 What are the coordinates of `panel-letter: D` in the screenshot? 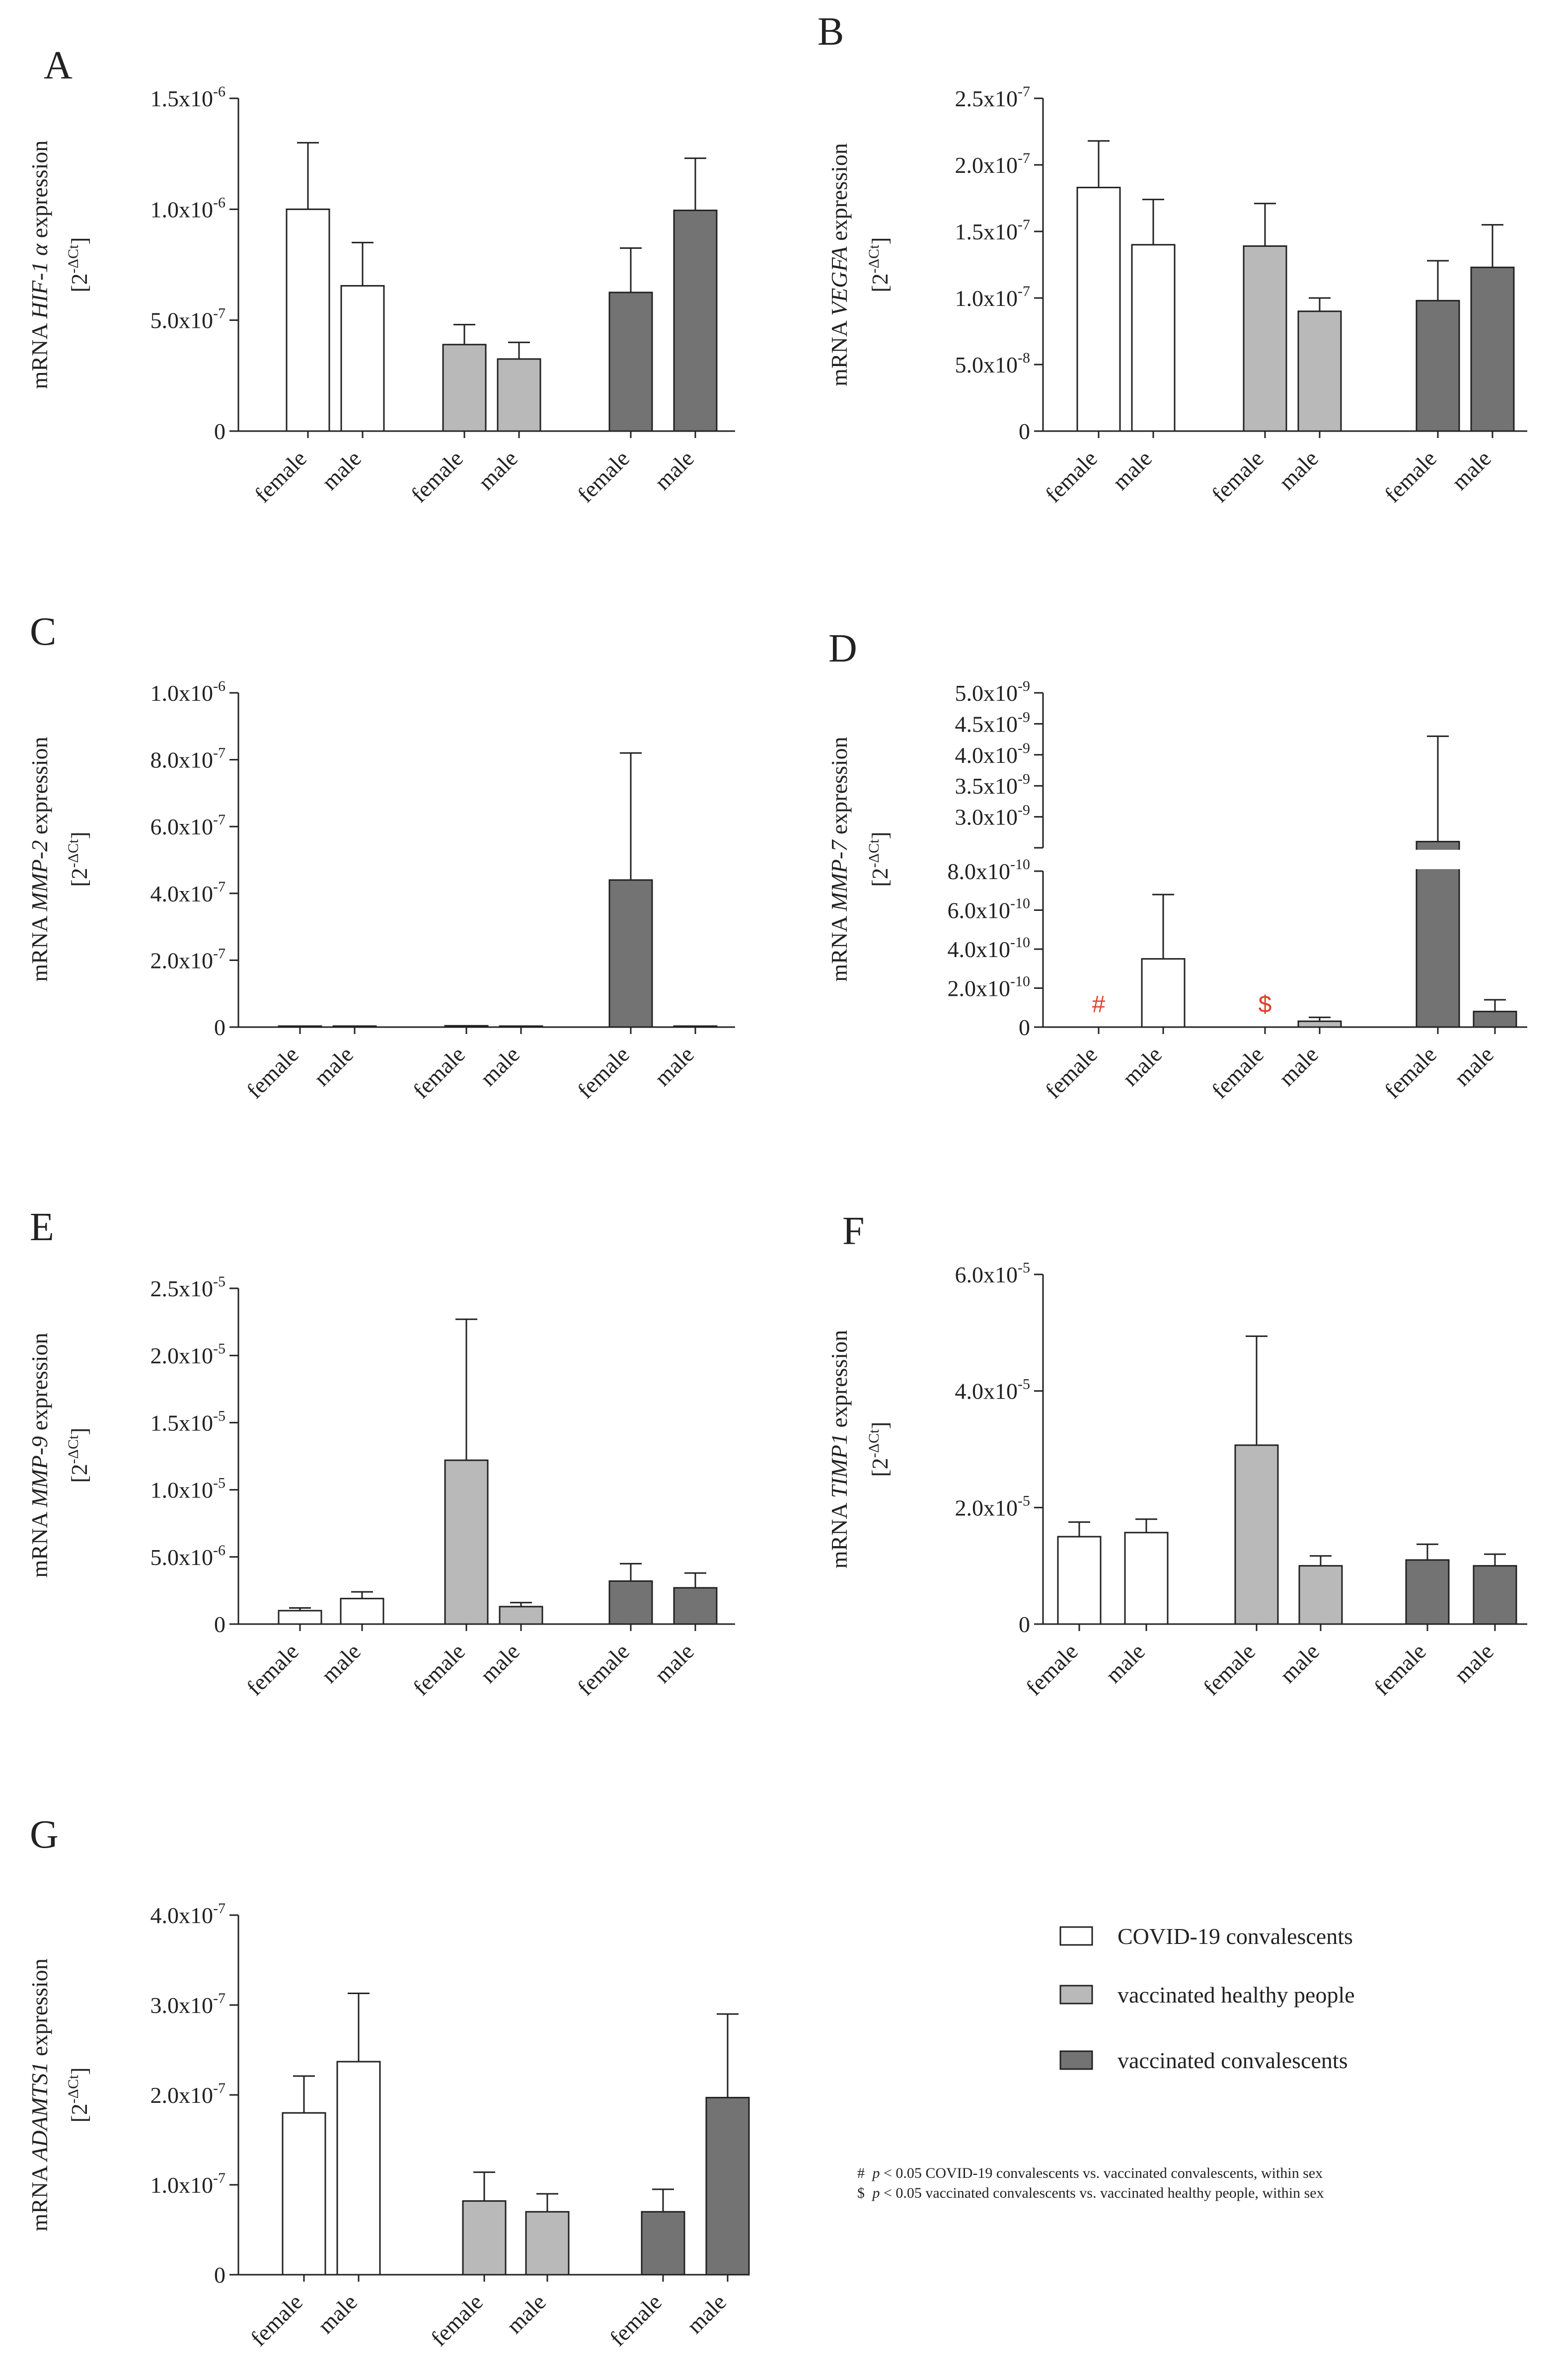 It's located at (842, 648).